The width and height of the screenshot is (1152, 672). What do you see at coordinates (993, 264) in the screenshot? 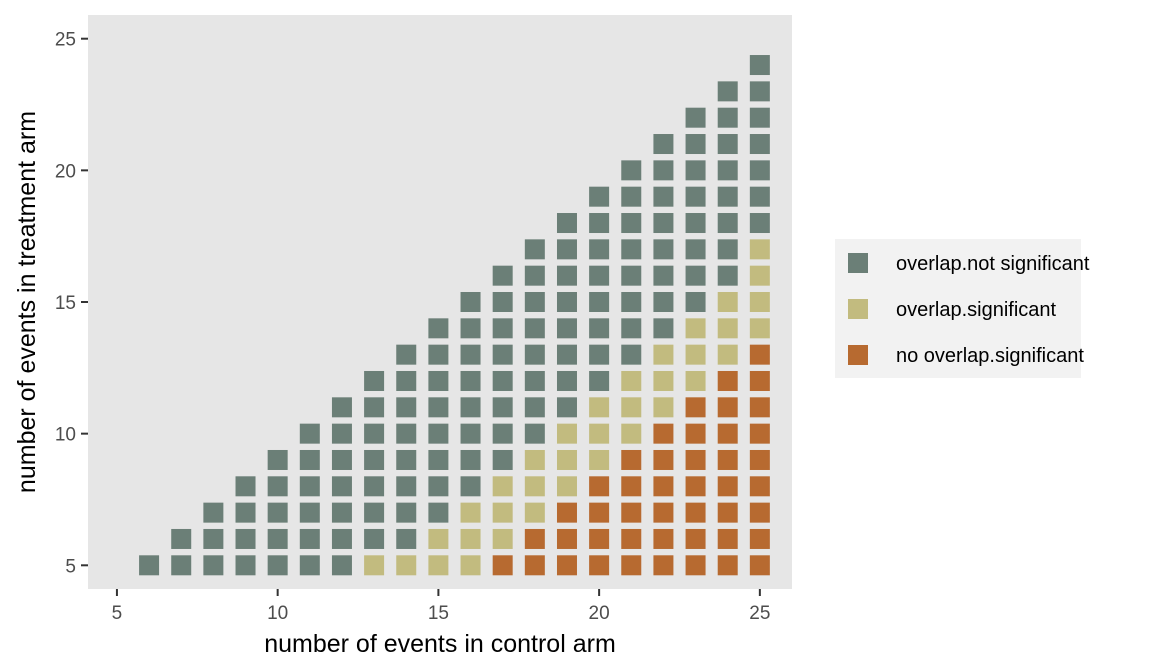
I see `legend-label-overlap-not-significant: overlap.not significant` at bounding box center [993, 264].